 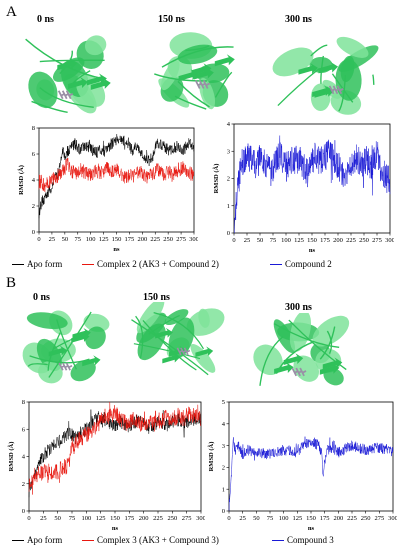 I want to click on y-axis-label: RMSD (Å), so click(x=21, y=180).